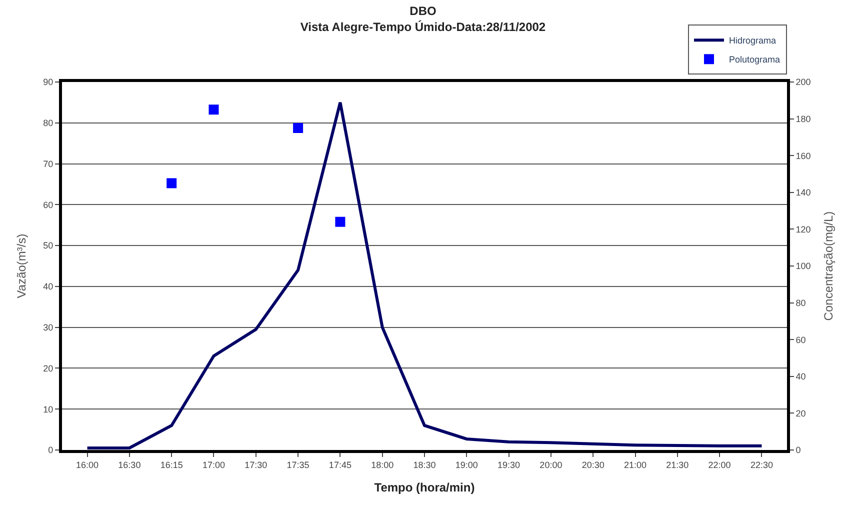 This screenshot has height=508, width=846. Describe the element at coordinates (256, 465) in the screenshot. I see `x-tick-label: 17:30` at that location.